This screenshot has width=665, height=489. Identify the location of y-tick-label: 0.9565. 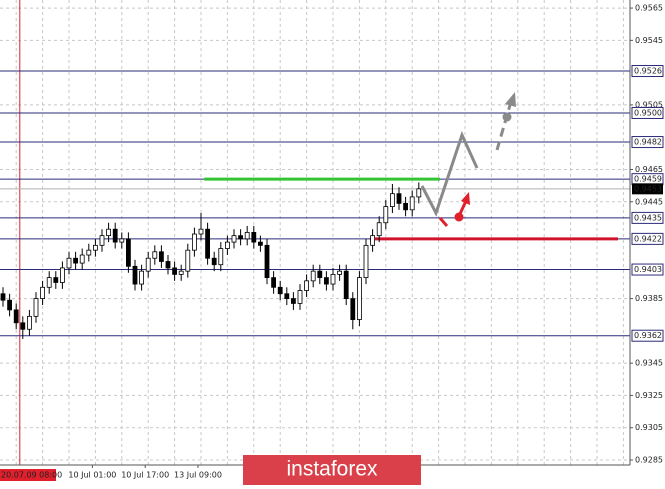
(649, 8).